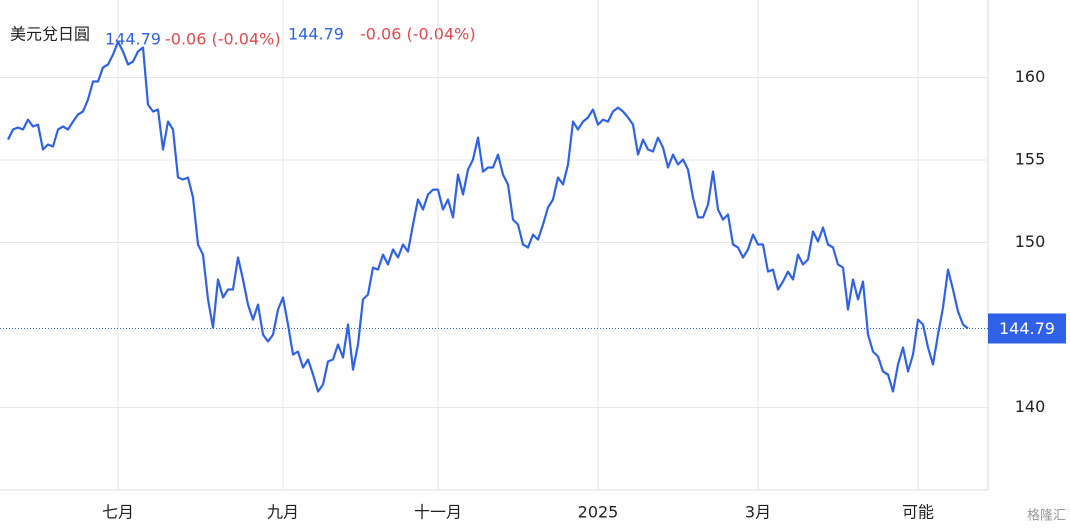 The width and height of the screenshot is (1070, 532). I want to click on x-tick-label: 七月, so click(118, 512).